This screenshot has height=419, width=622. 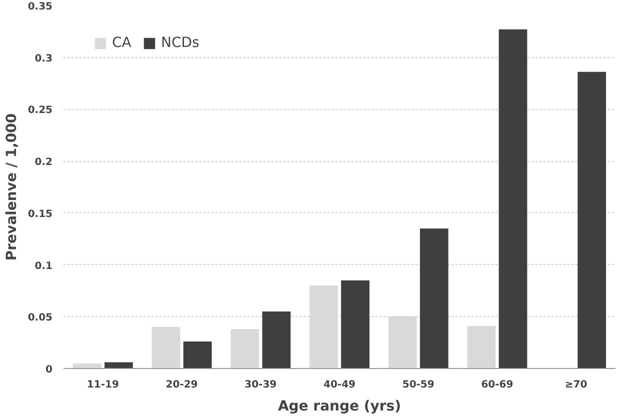 I want to click on x-axis-title: Age range (yrs), so click(x=340, y=406).